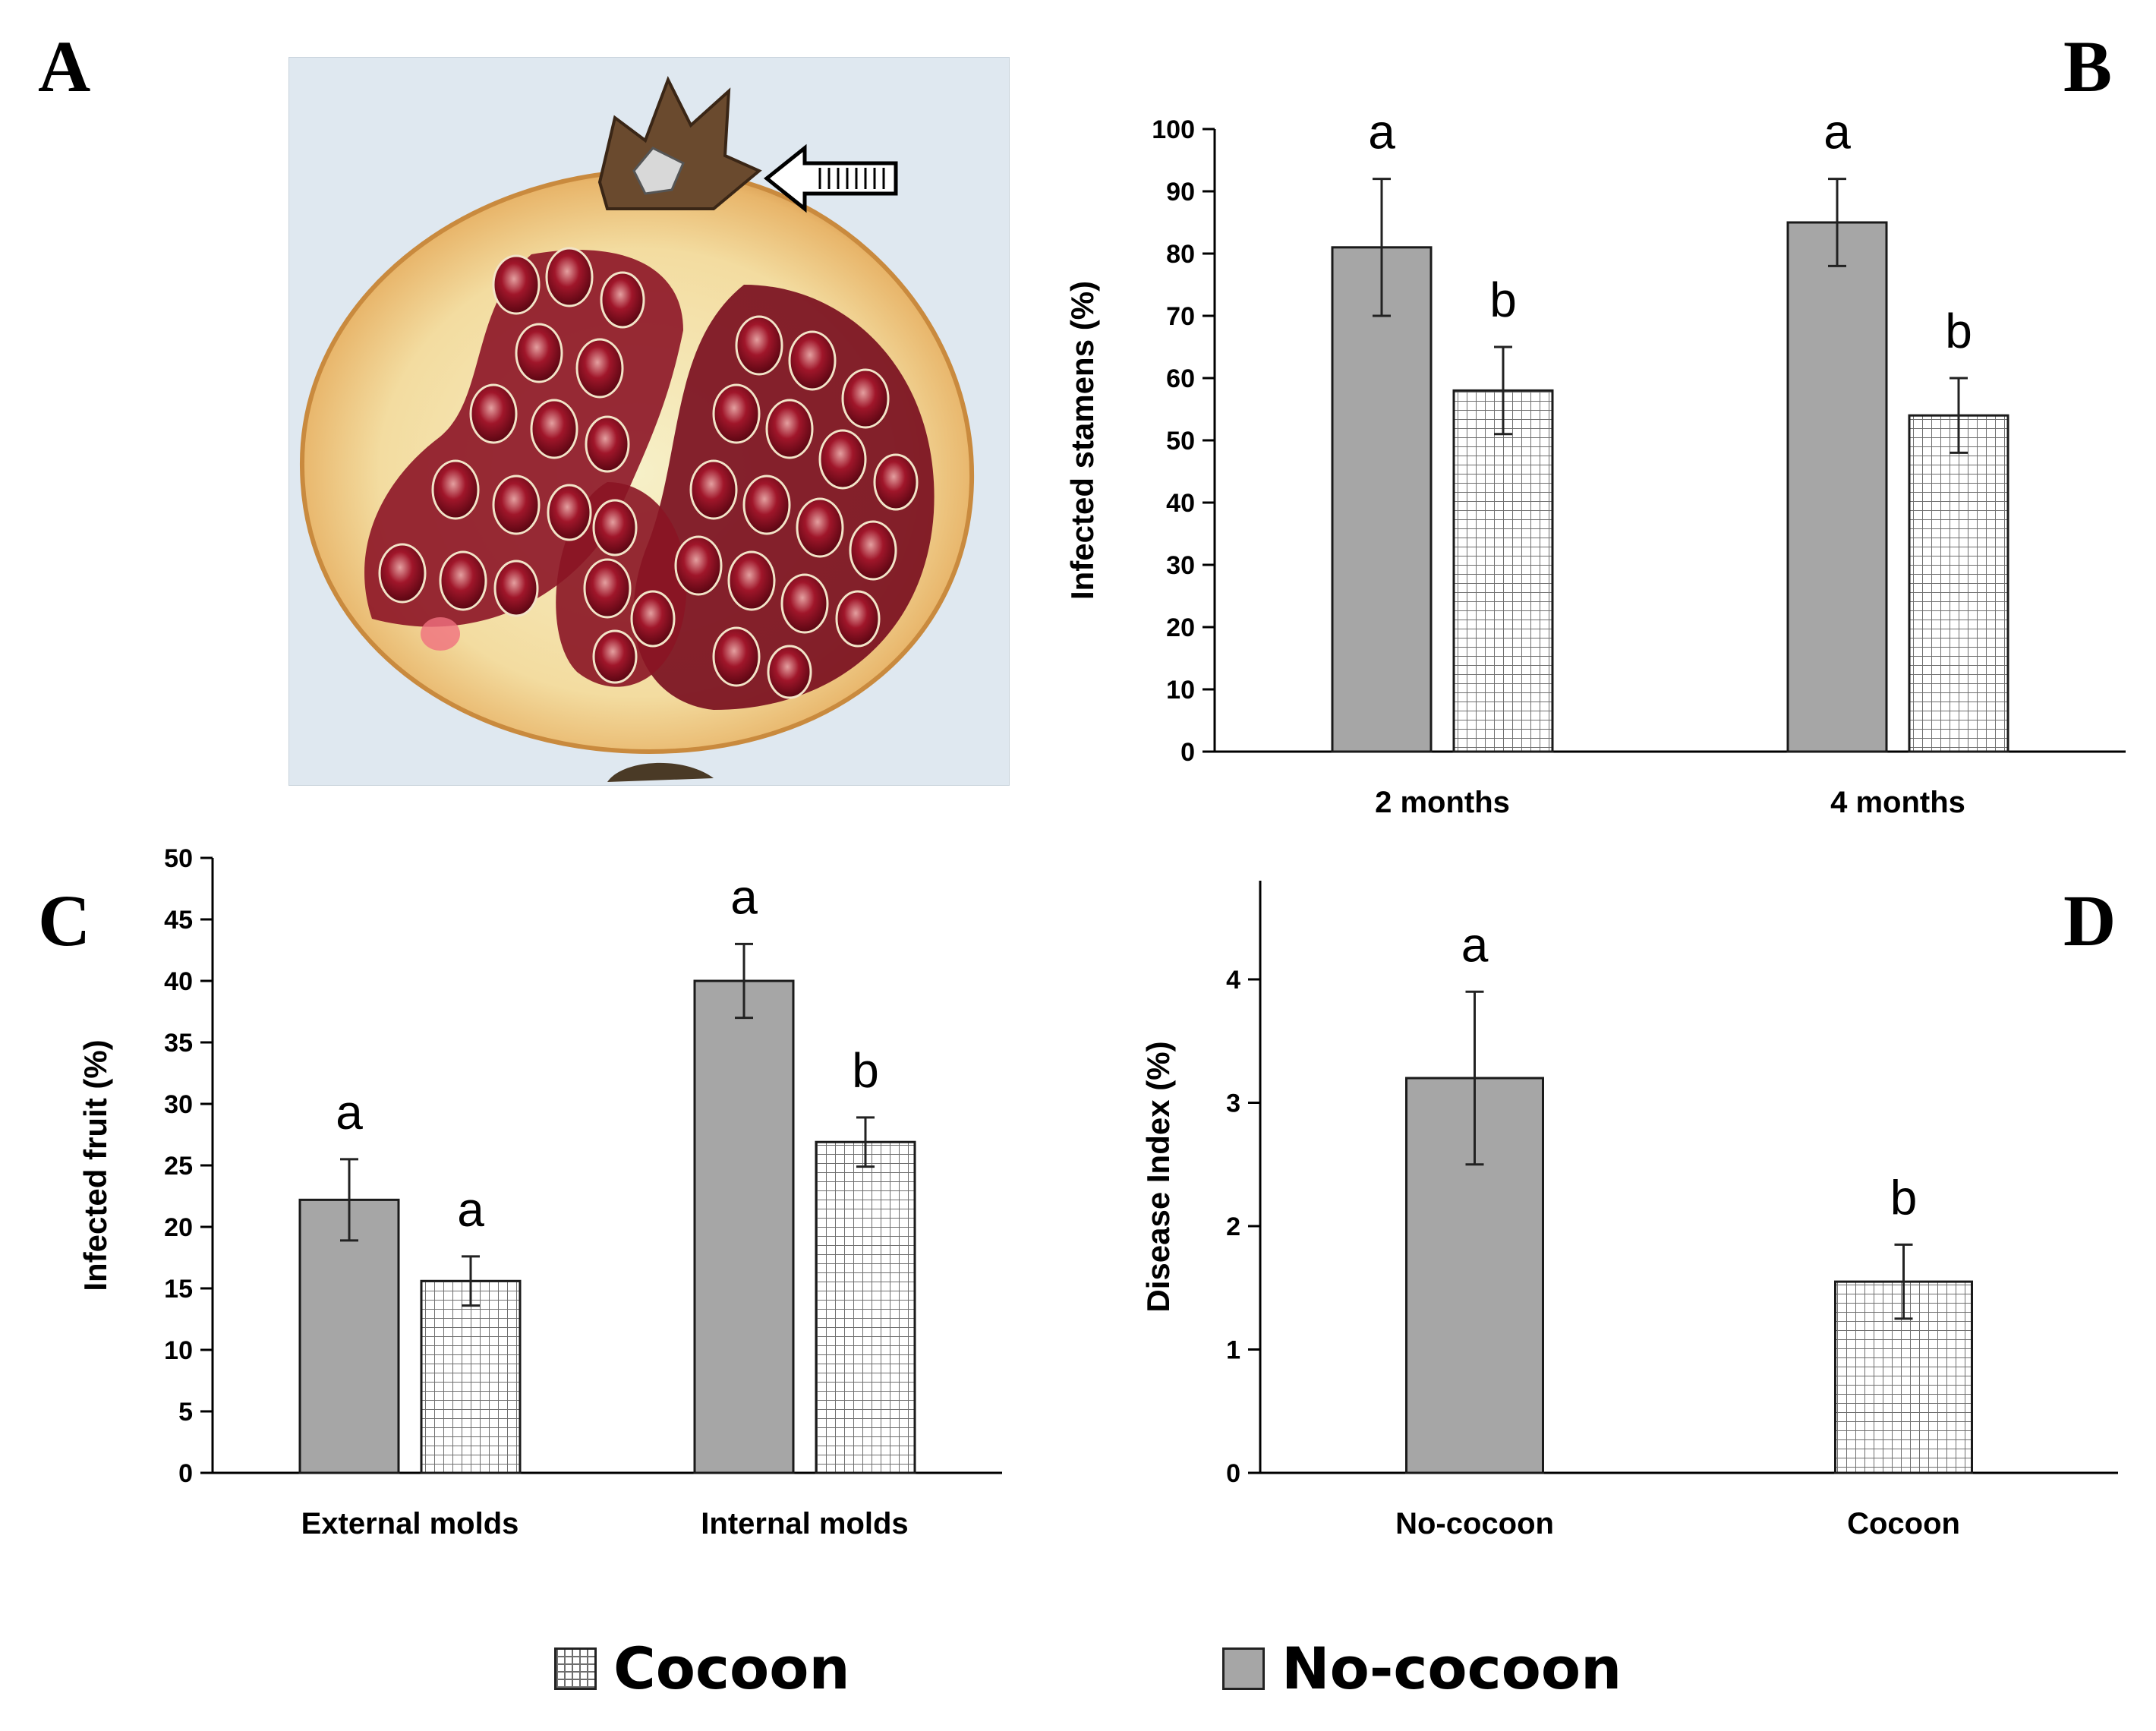  Describe the element at coordinates (178, 1289) in the screenshot. I see `chart-c-y-tick-label: 15` at that location.